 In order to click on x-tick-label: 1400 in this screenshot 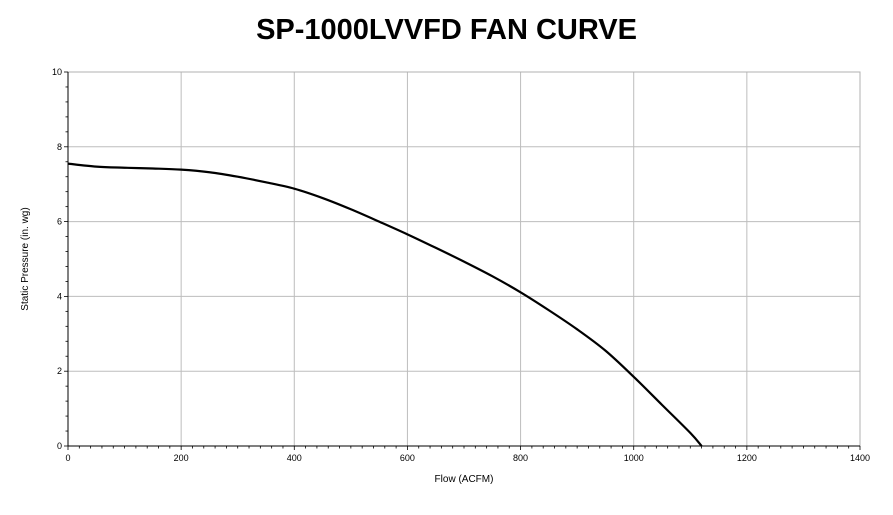, I will do `click(860, 458)`.